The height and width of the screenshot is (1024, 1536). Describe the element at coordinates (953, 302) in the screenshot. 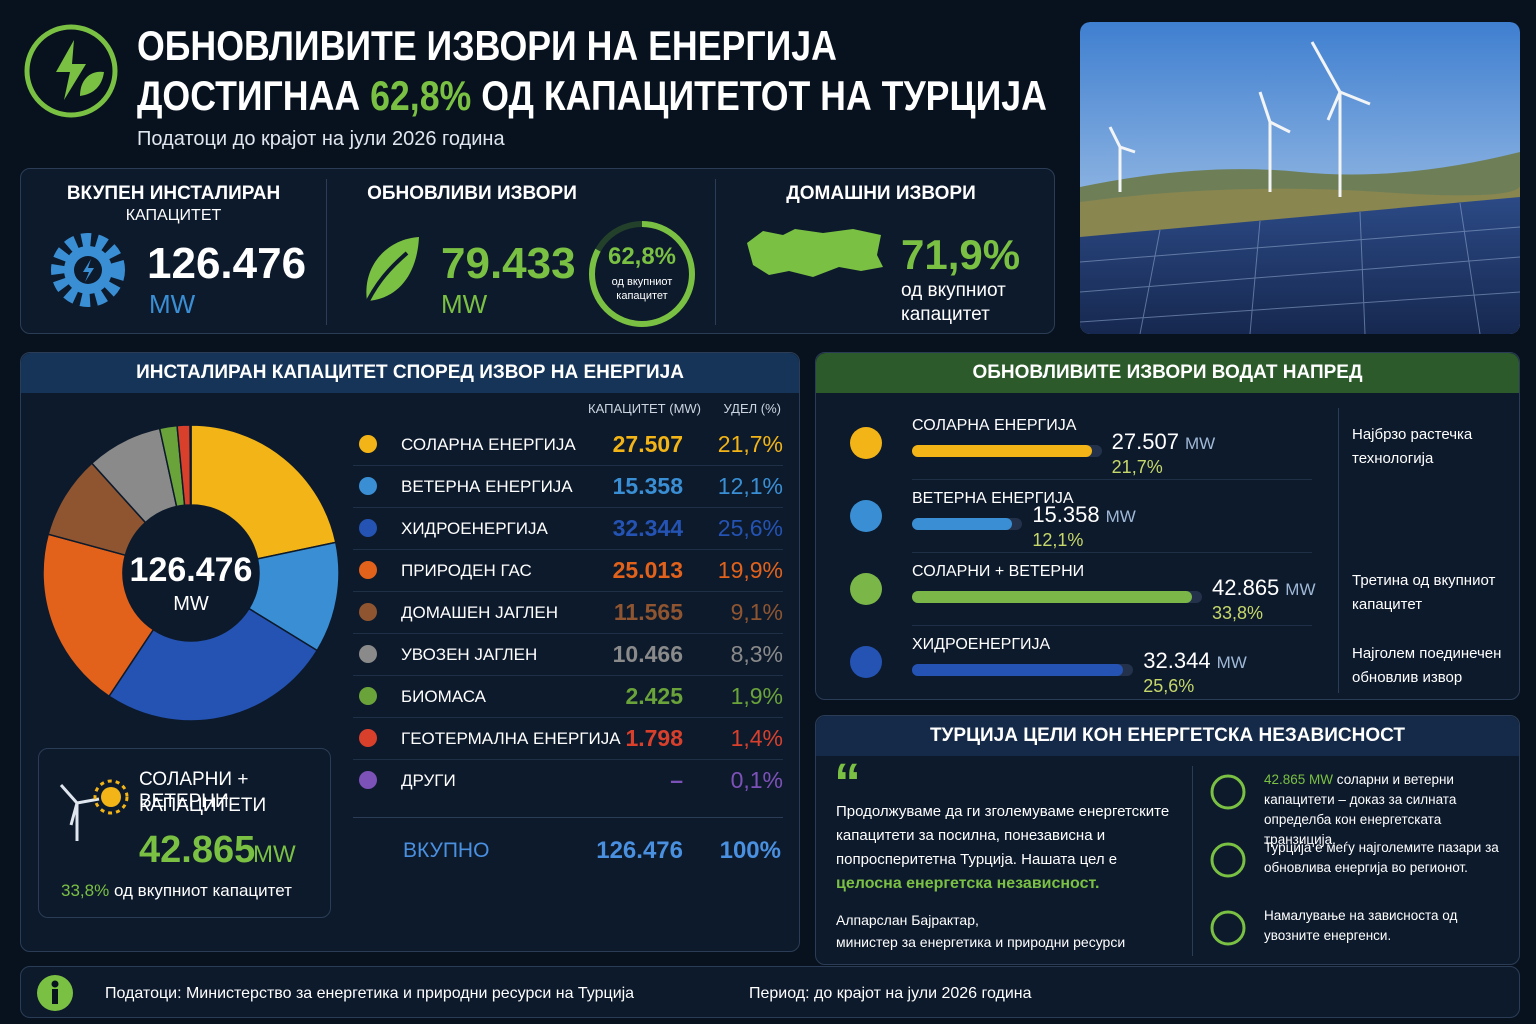

I see `kpi-text: од вкупниот капацитет` at that location.